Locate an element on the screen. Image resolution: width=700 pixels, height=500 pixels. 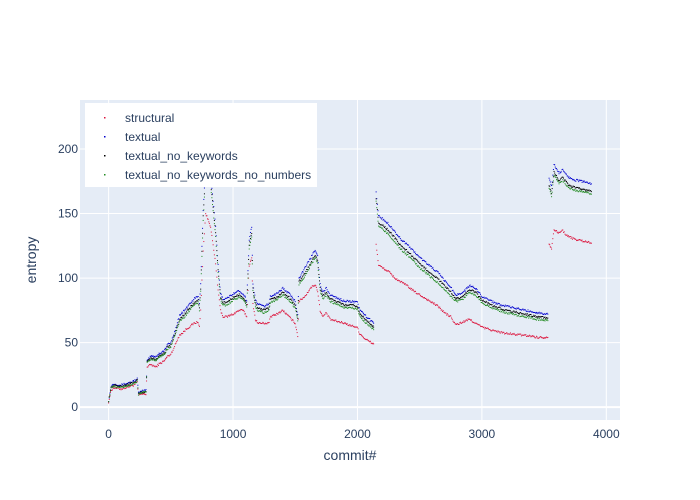
legend-item-textual_no_keywords: textual_no_keywords is located at coordinates (171, 156).